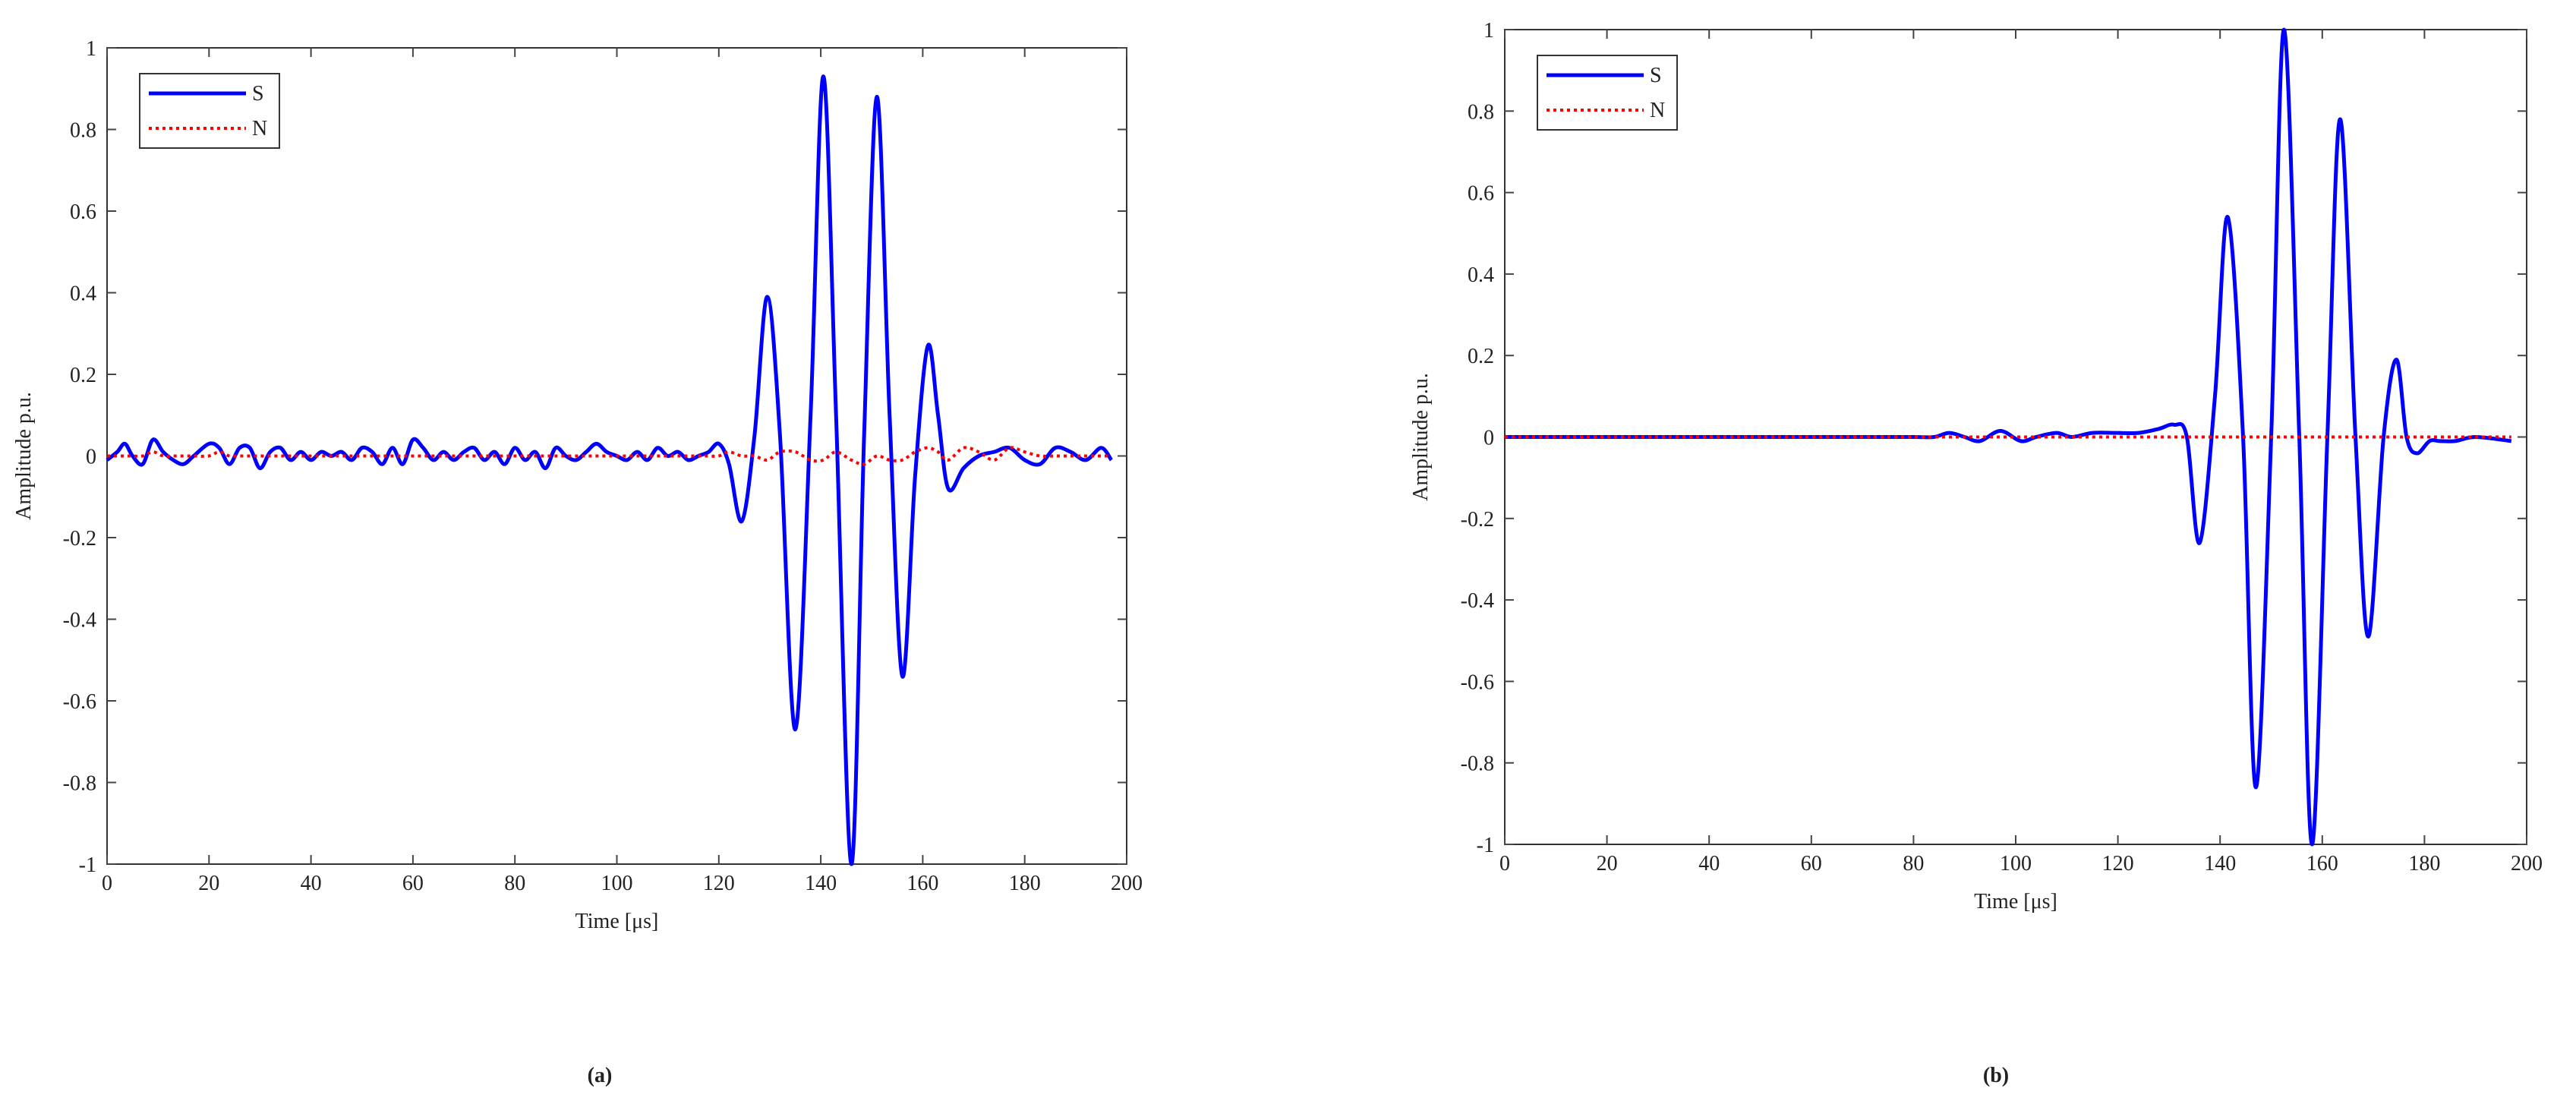 The image size is (2576, 1120). What do you see at coordinates (1996, 1076) in the screenshot?
I see `panel-label: (b)` at bounding box center [1996, 1076].